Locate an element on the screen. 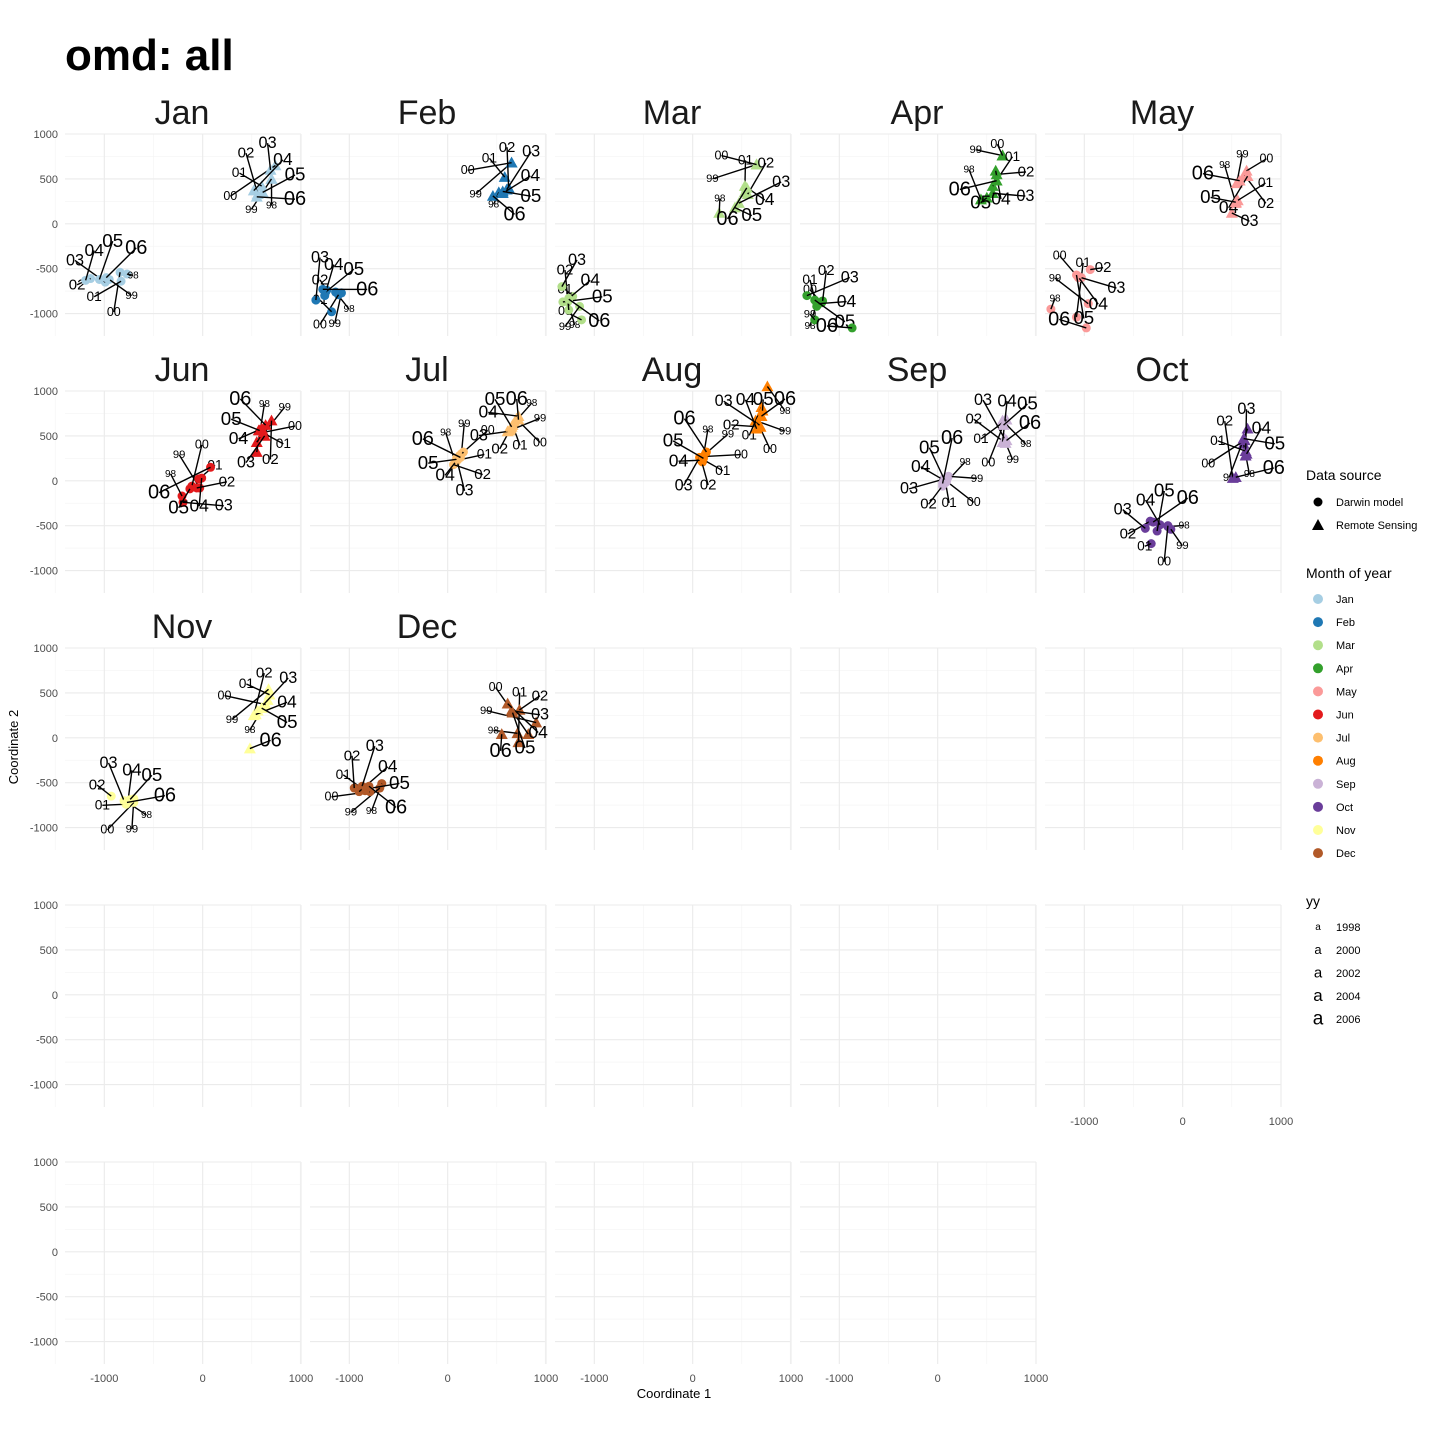 The height and width of the screenshot is (1440, 1440). legend-month-label: Feb is located at coordinates (1345, 623).